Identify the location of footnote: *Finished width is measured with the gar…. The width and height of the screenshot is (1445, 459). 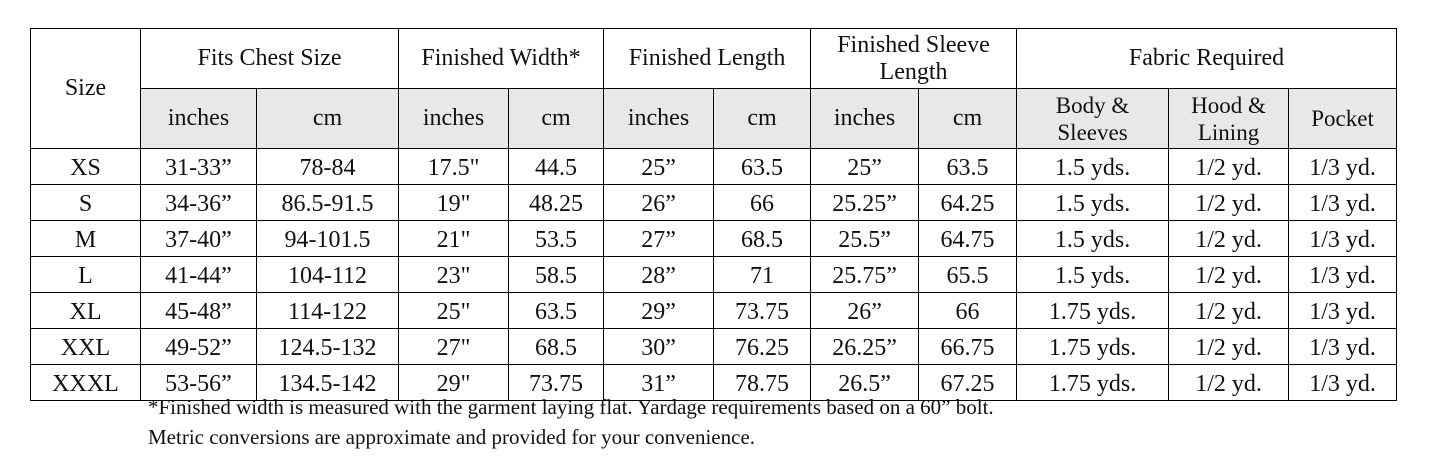
(571, 407).